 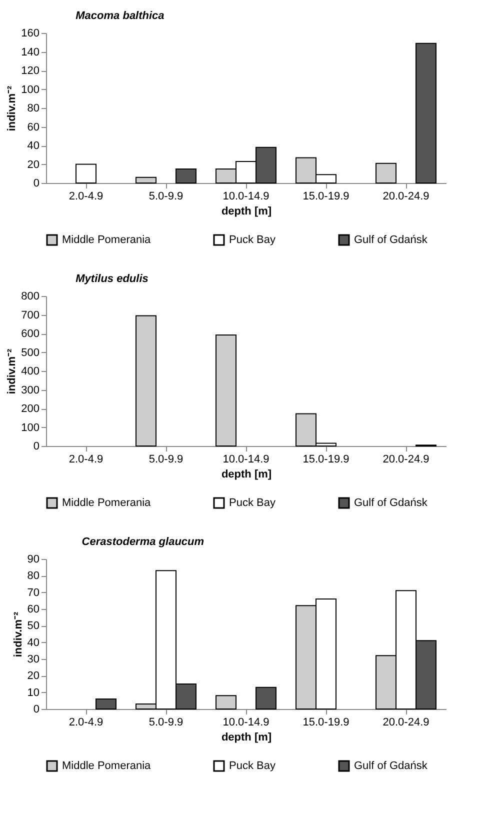 What do you see at coordinates (33, 560) in the screenshot?
I see `y-tick-label: 90` at bounding box center [33, 560].